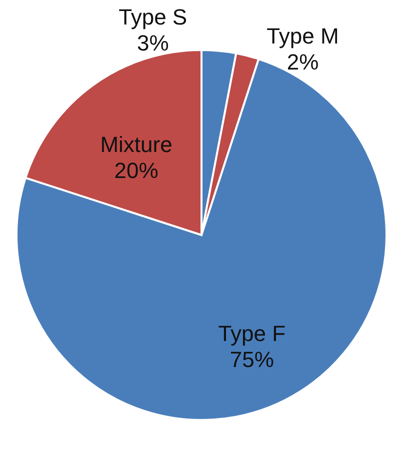 This screenshot has width=403, height=470. What do you see at coordinates (153, 17) in the screenshot?
I see `slice-label: Type S` at bounding box center [153, 17].